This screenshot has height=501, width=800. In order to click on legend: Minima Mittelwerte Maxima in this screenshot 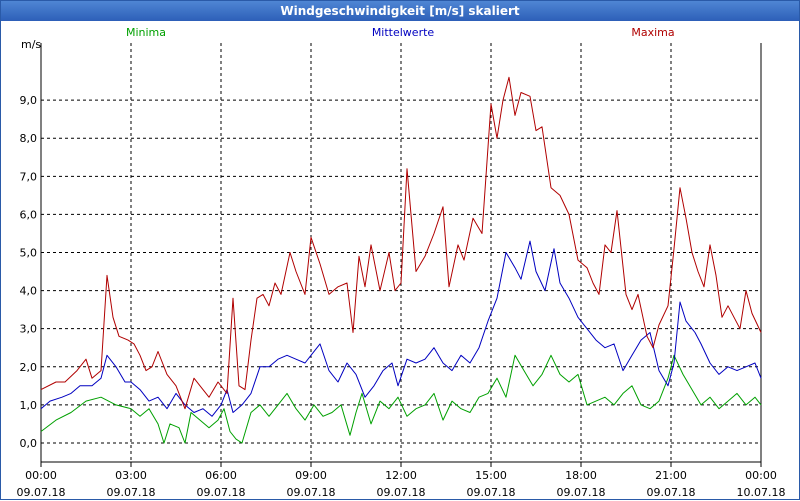, I will do `click(400, 32)`.